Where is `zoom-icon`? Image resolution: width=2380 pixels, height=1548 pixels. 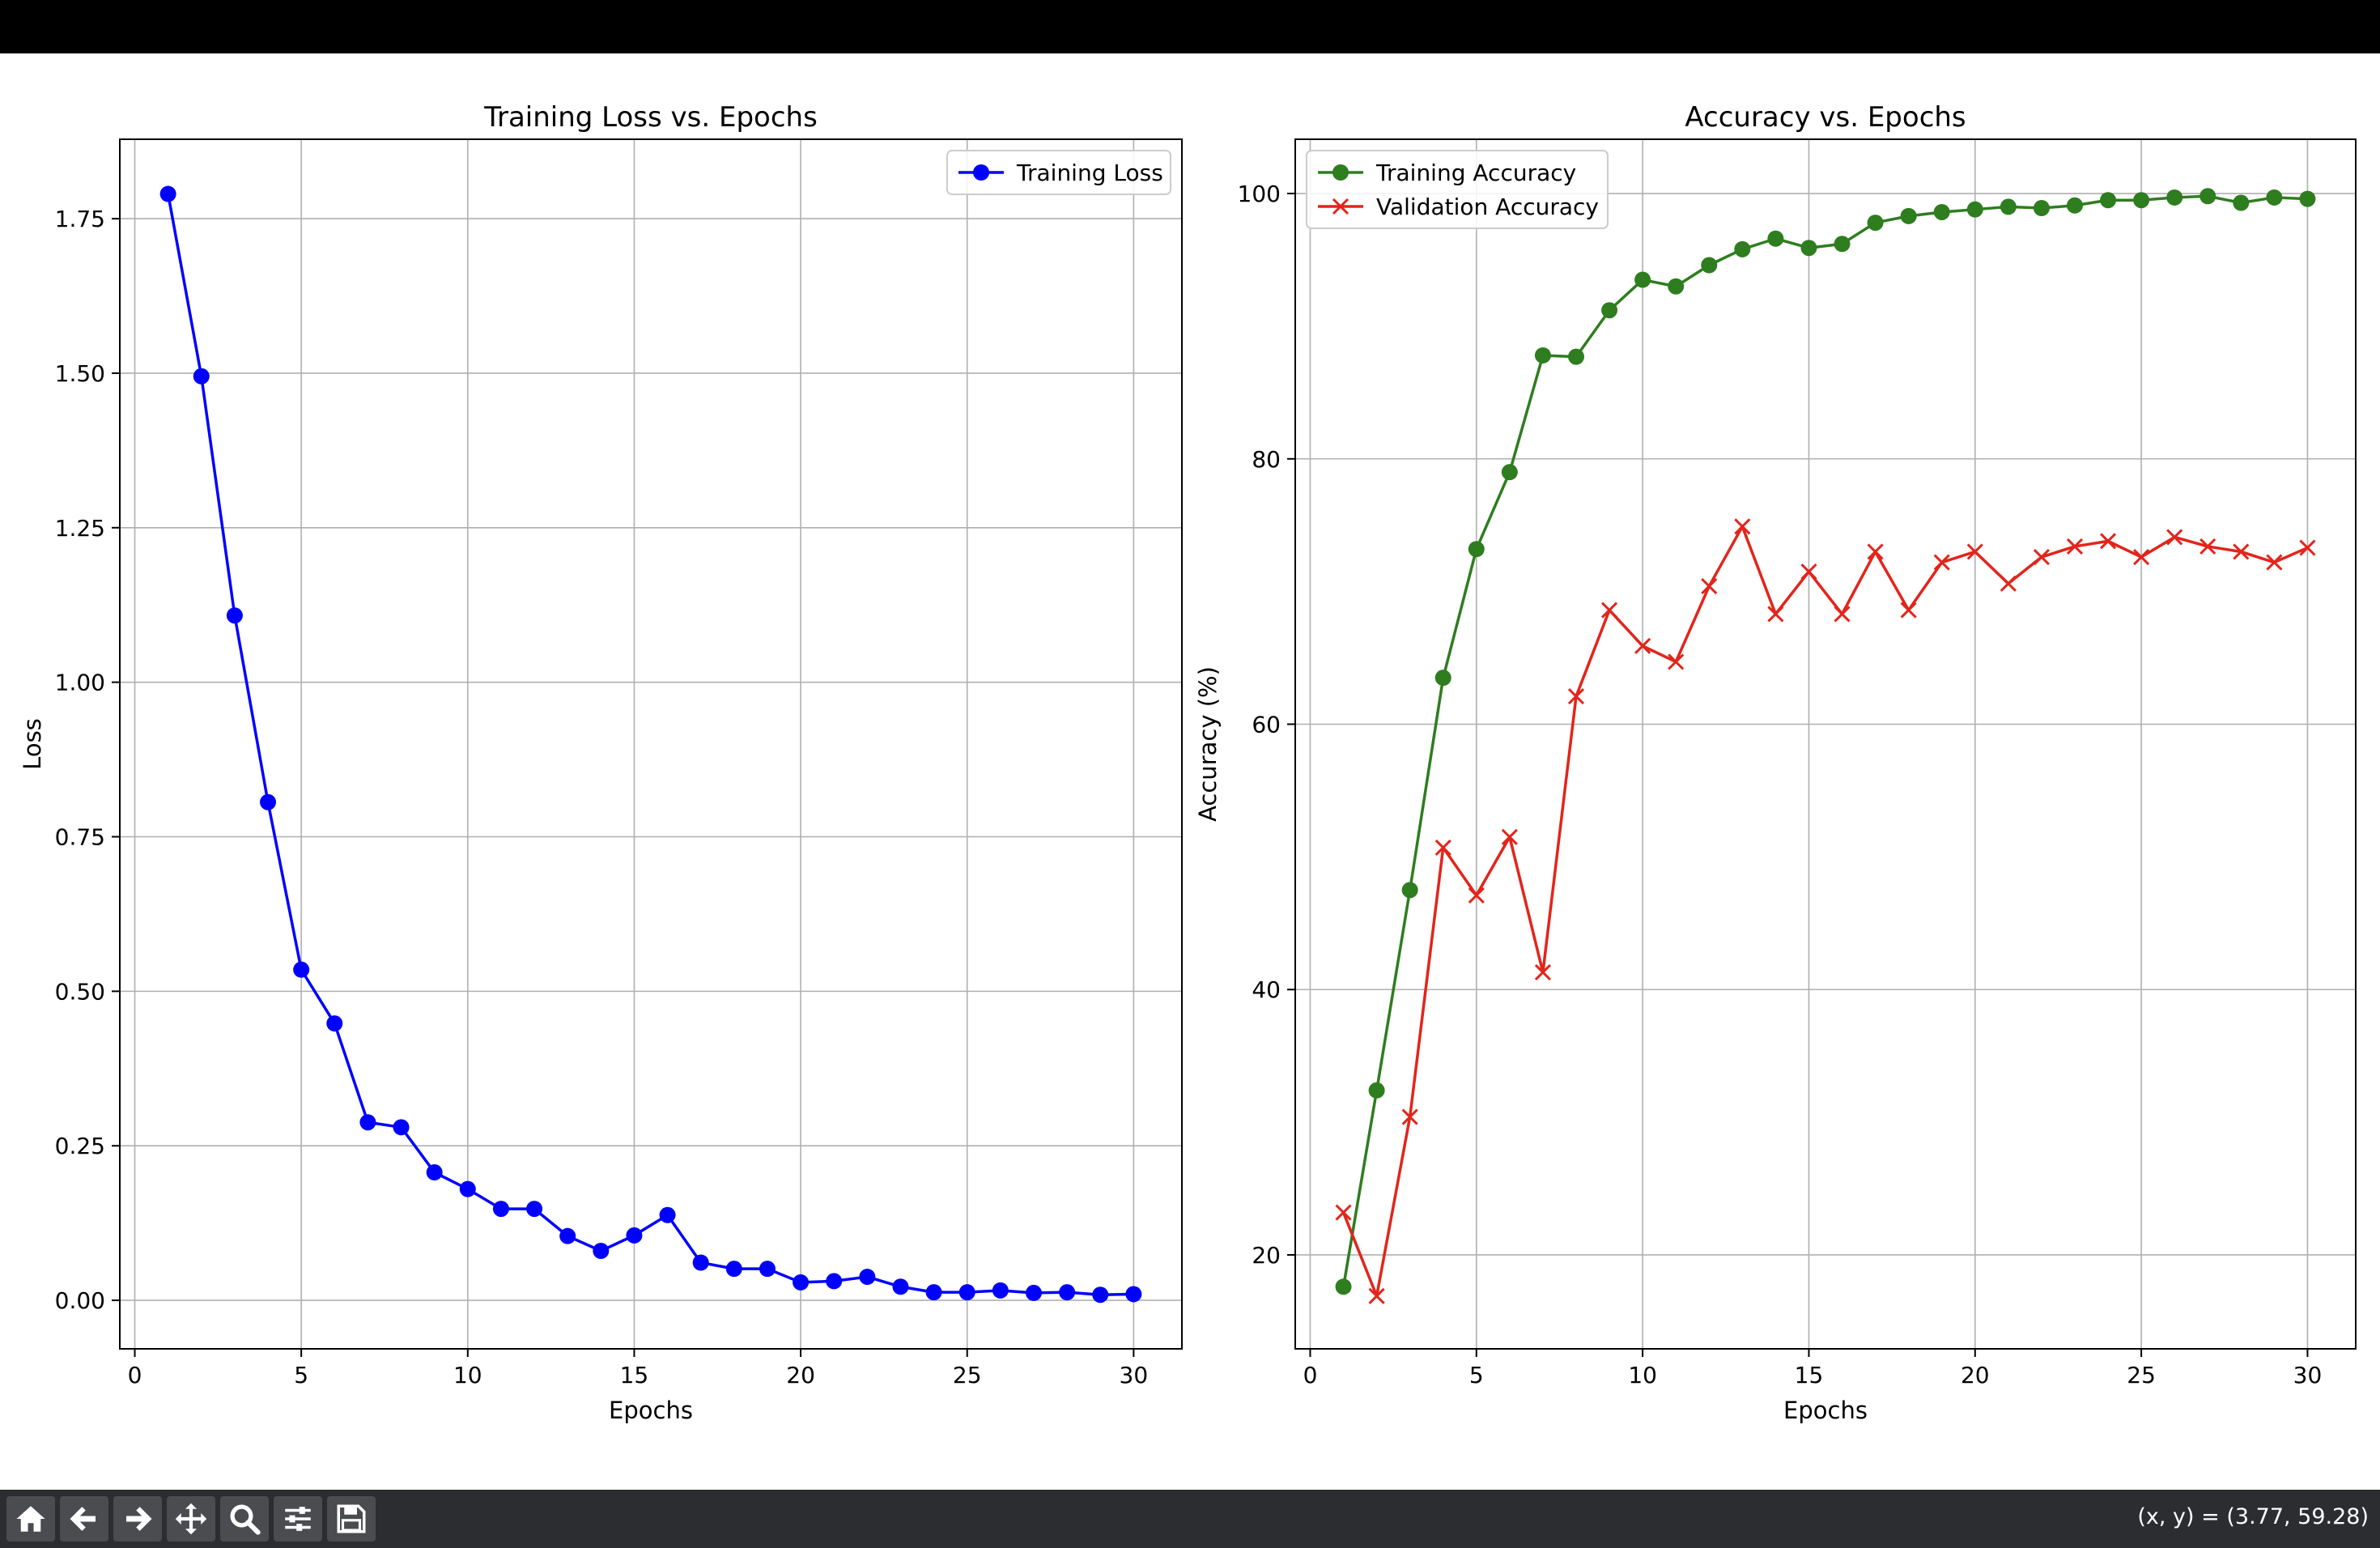
zoom-icon is located at coordinates (245, 1519).